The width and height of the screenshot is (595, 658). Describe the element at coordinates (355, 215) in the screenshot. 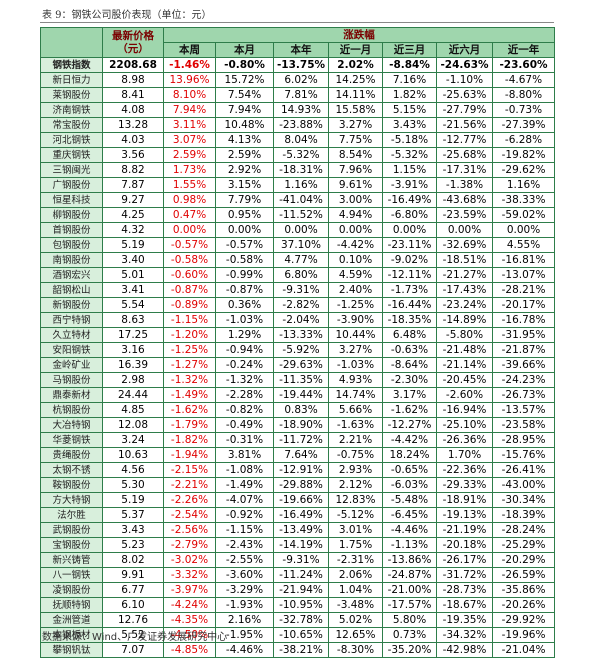

I see `cell: 4.94%` at that location.